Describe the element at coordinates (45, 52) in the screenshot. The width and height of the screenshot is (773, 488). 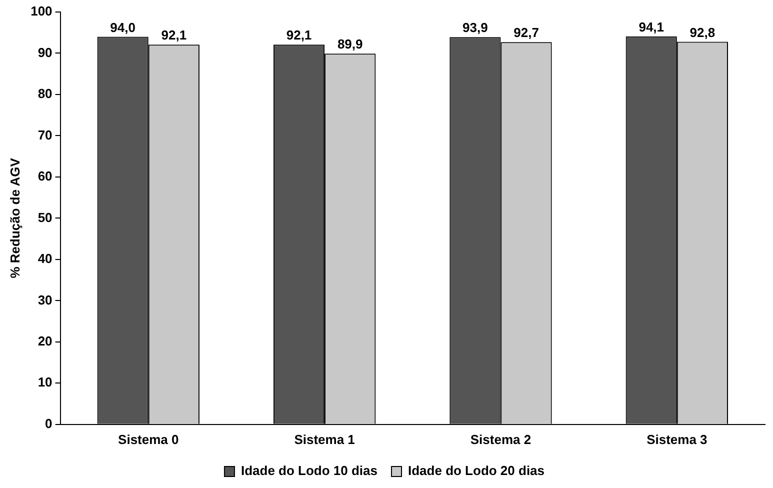
I see `y-tick-label: 90` at that location.